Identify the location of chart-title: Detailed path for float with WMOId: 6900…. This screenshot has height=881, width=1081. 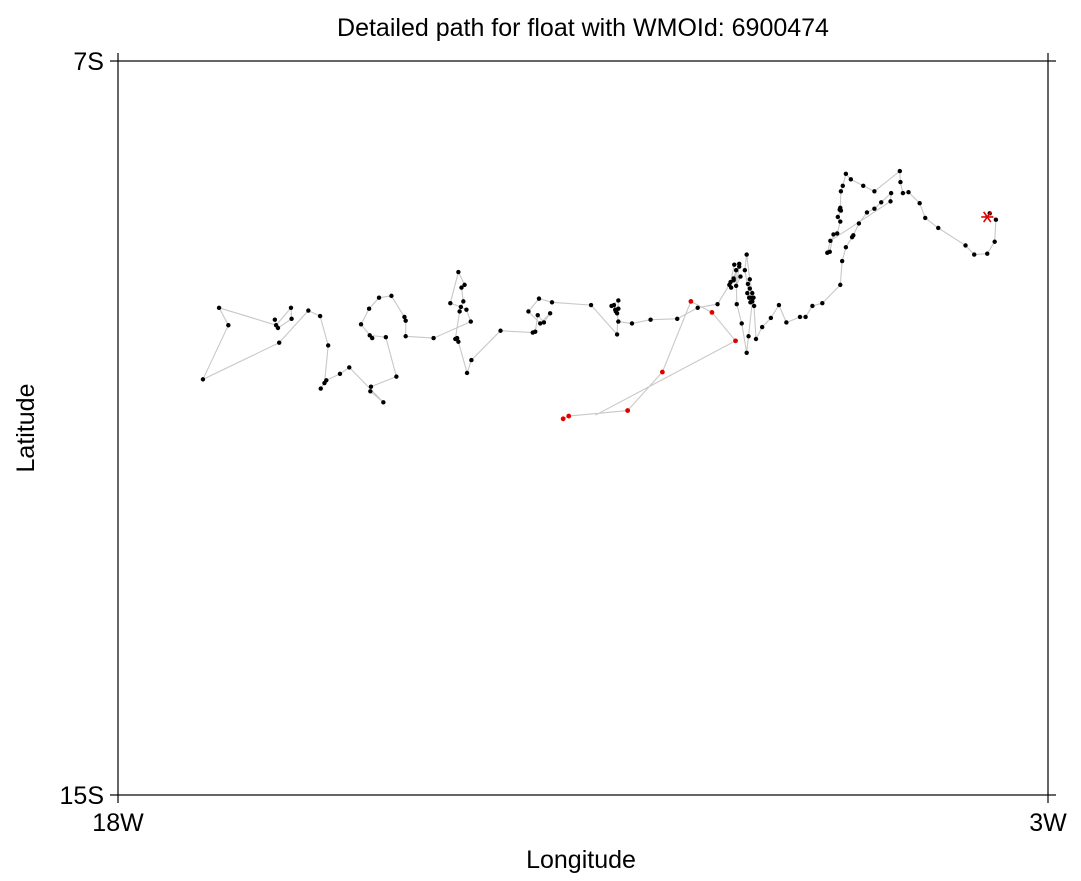
(583, 28).